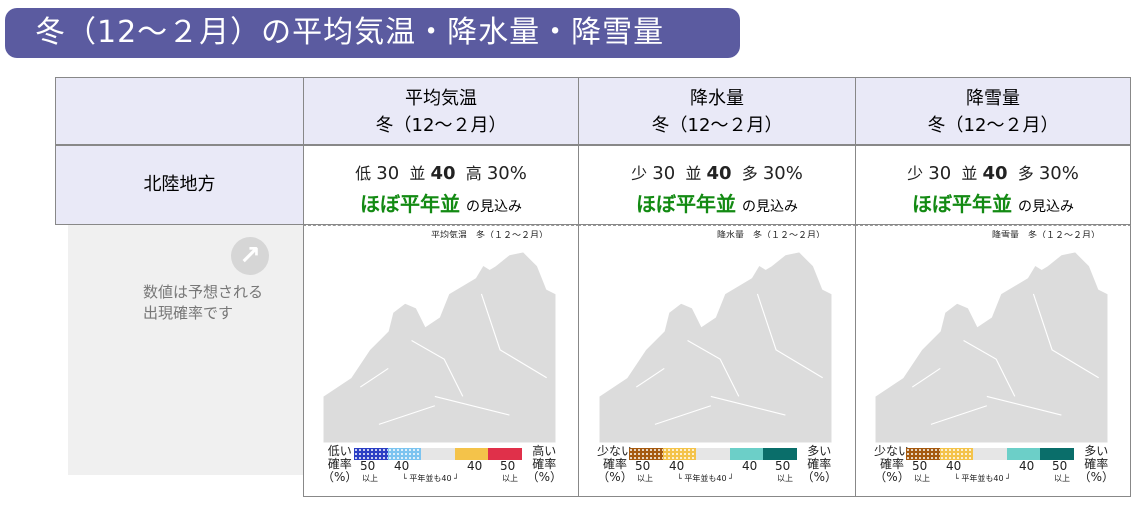 This screenshot has width=1142, height=508. What do you see at coordinates (185, 350) in the screenshot?
I see `probability-note: ↗ 数値は予想される 出現確率です` at bounding box center [185, 350].